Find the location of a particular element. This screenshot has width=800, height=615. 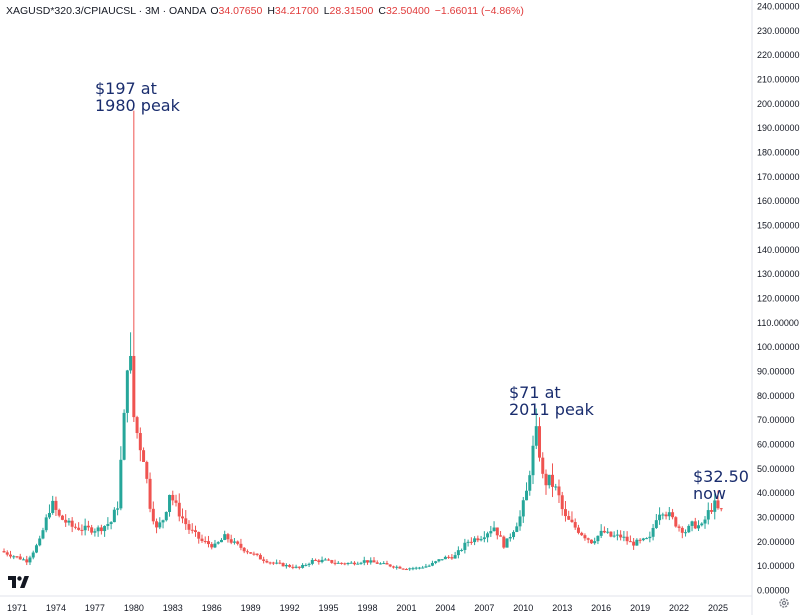

y-tick-label: 20.00000 is located at coordinates (776, 542).